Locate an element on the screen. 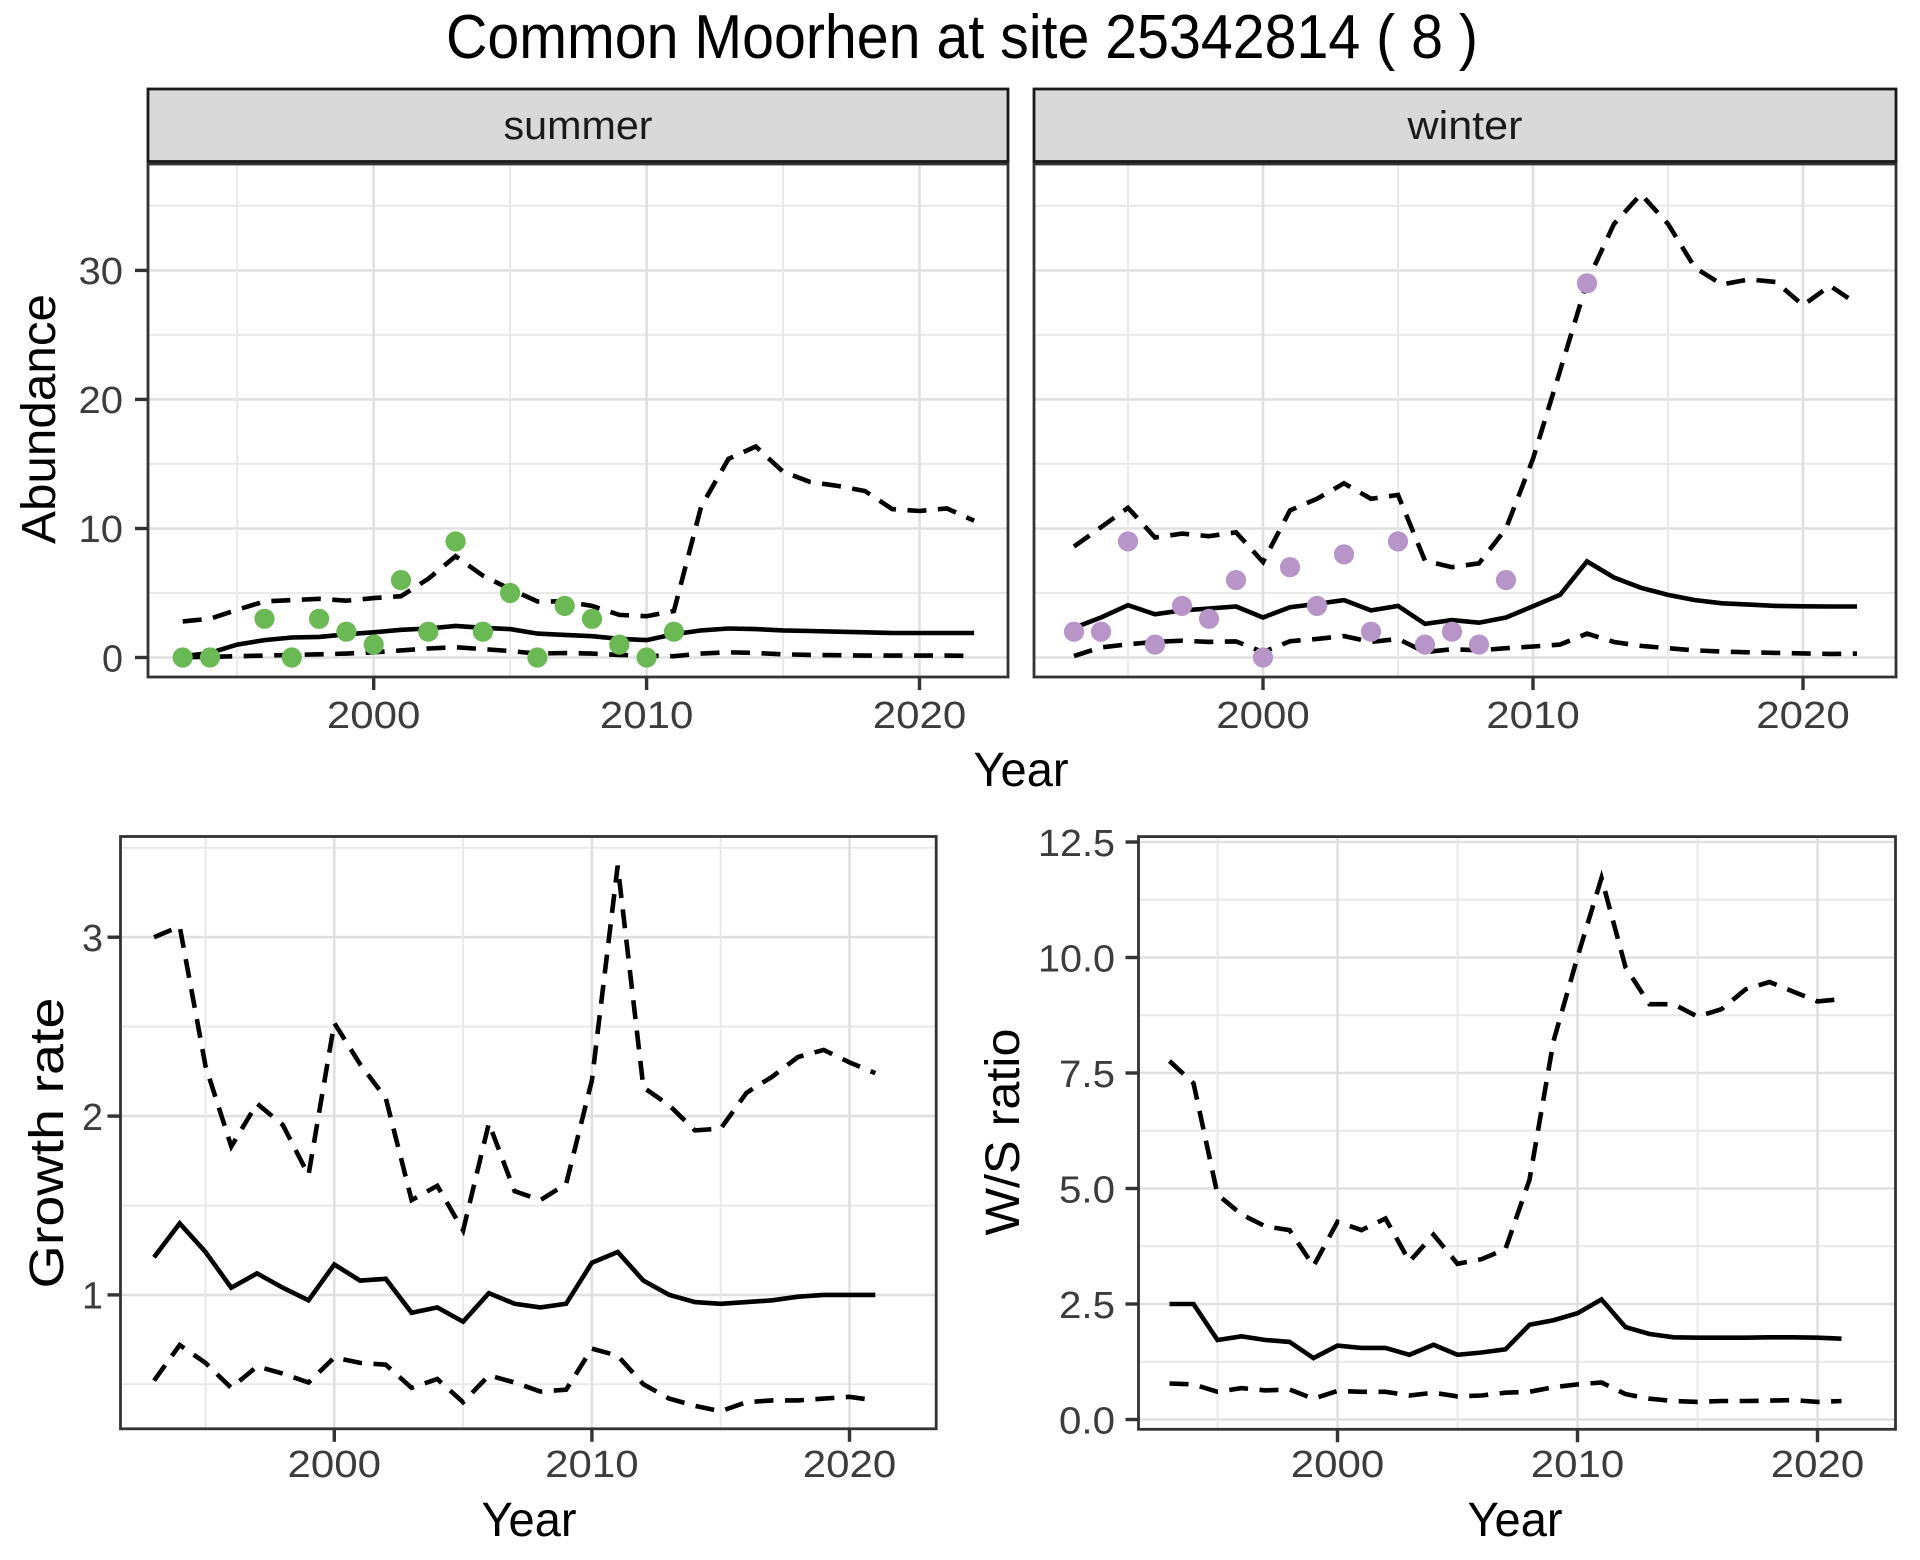  svg-text: 5.0 is located at coordinates (1087, 1190).